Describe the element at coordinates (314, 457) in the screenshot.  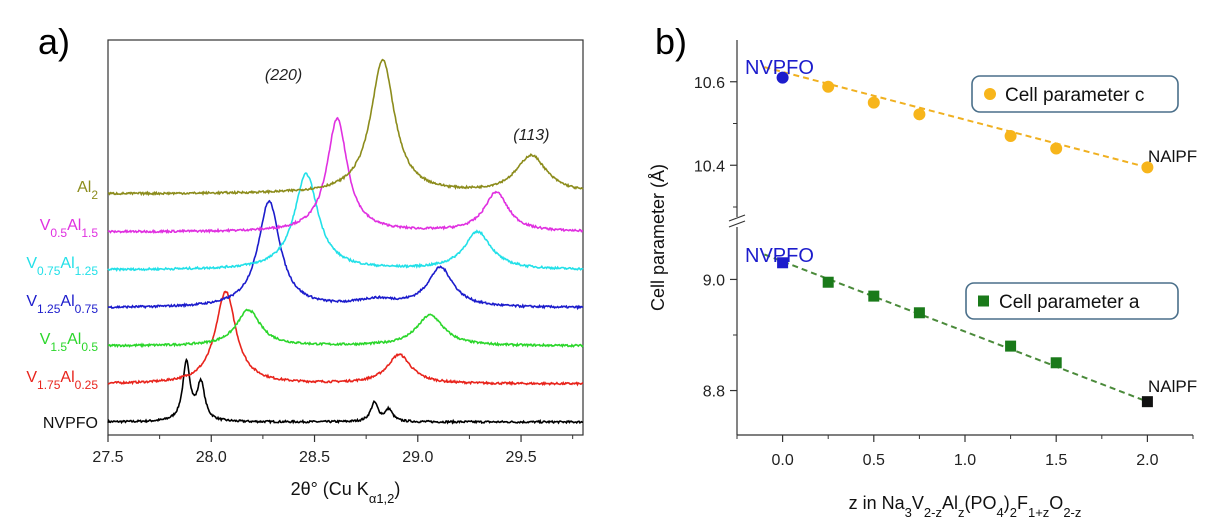
I see `xrd-x-tick-label: 28.5` at that location.